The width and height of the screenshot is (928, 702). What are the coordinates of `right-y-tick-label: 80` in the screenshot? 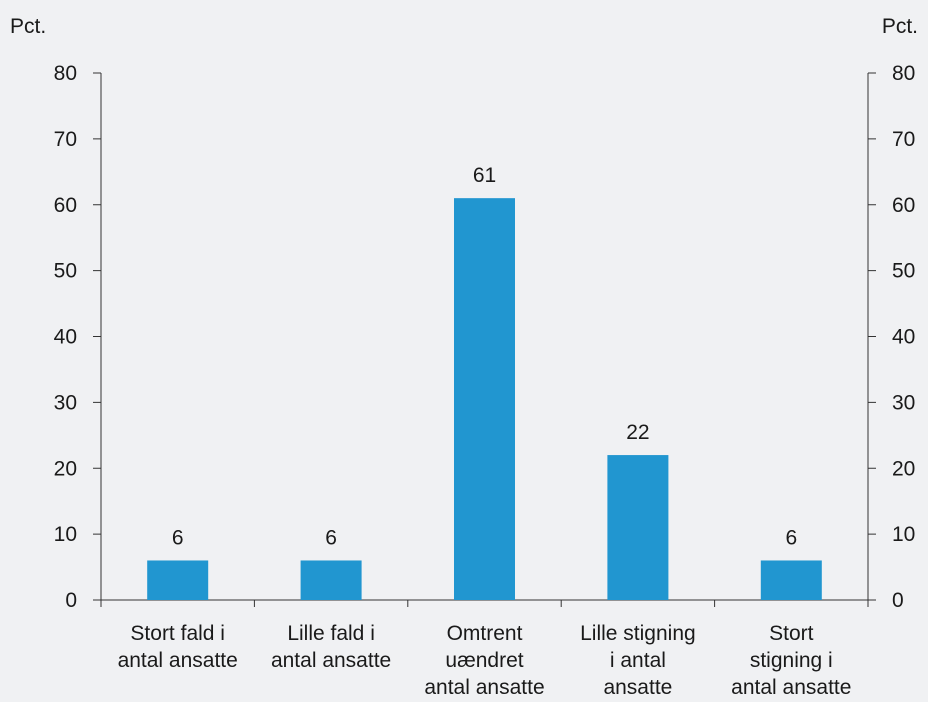 It's located at (903, 73).